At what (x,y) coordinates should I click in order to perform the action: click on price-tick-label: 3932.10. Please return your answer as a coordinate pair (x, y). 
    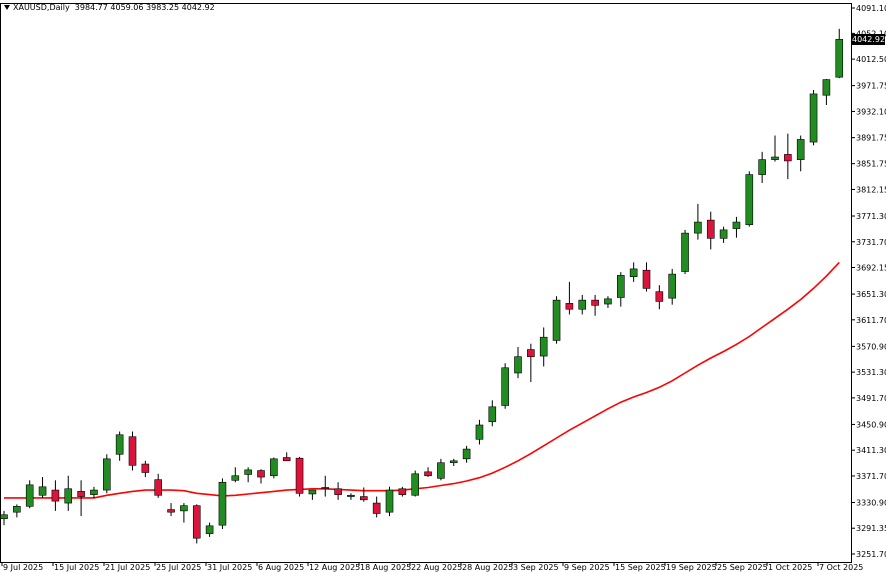
    Looking at the image, I should click on (871, 111).